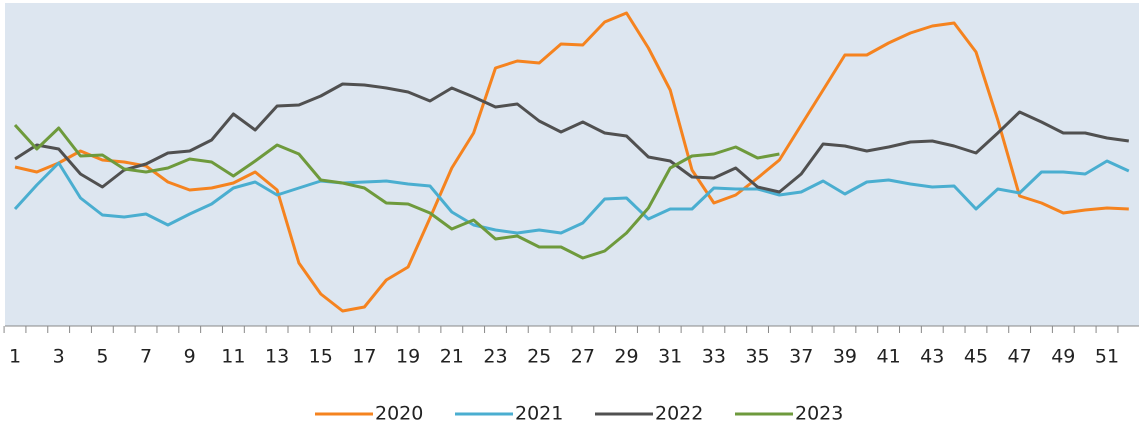 The width and height of the screenshot is (1139, 434). Describe the element at coordinates (190, 357) in the screenshot. I see `x-tick-label: 9` at that location.